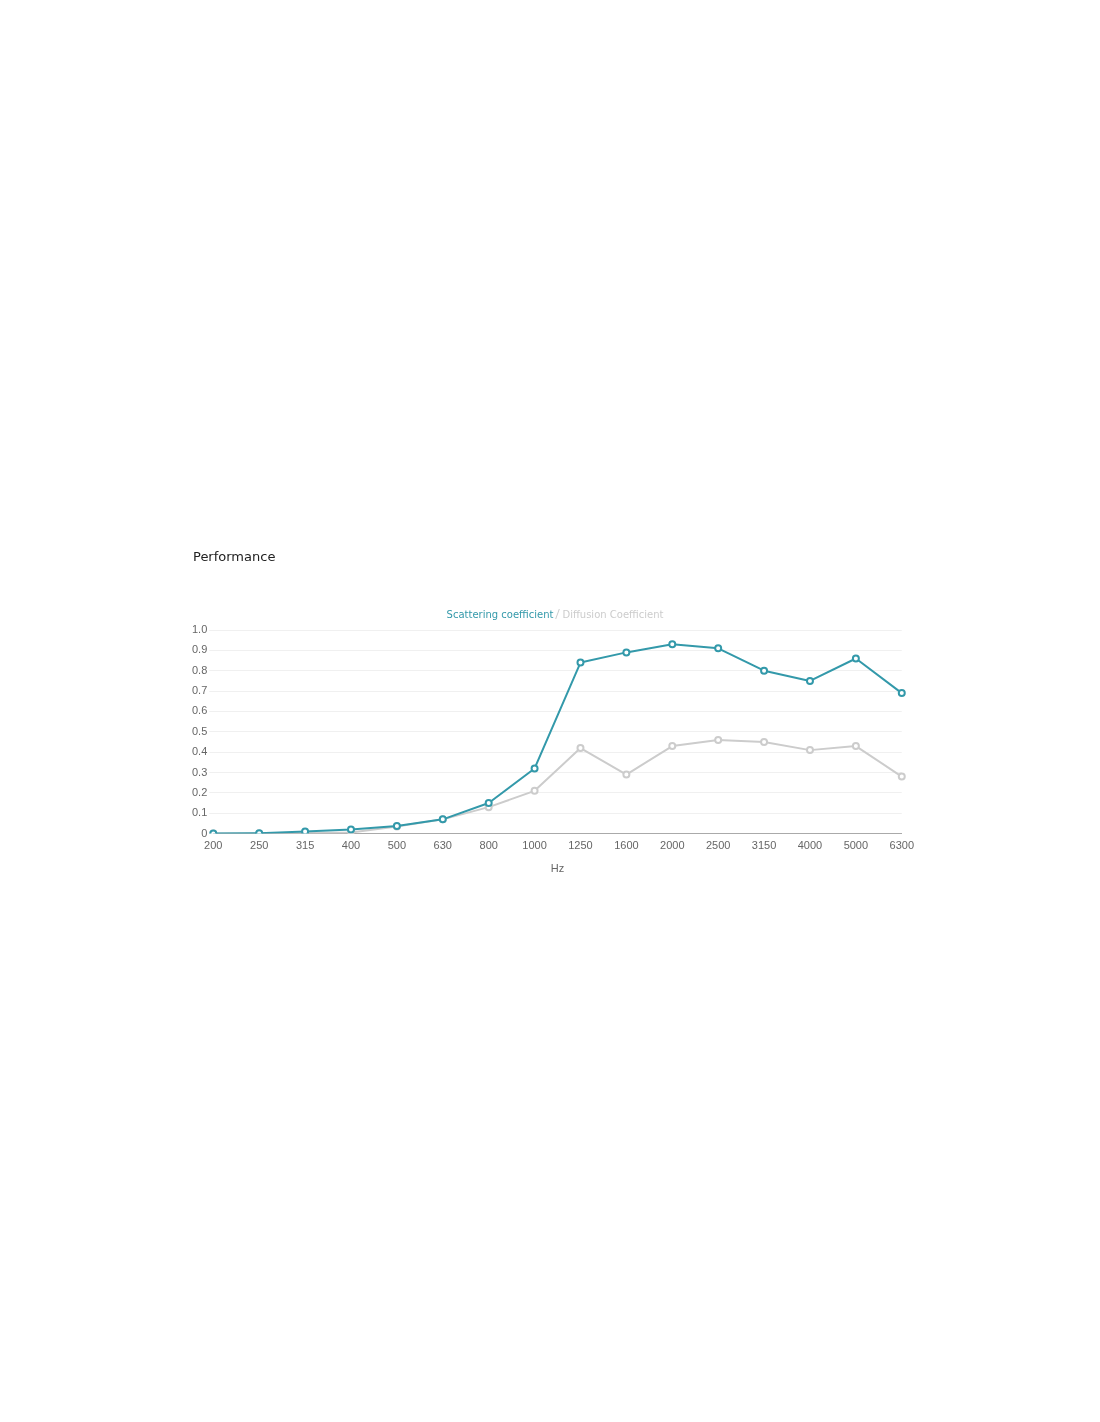 The width and height of the screenshot is (1100, 1422). What do you see at coordinates (764, 845) in the screenshot?
I see `x-tick-label: 3150` at bounding box center [764, 845].